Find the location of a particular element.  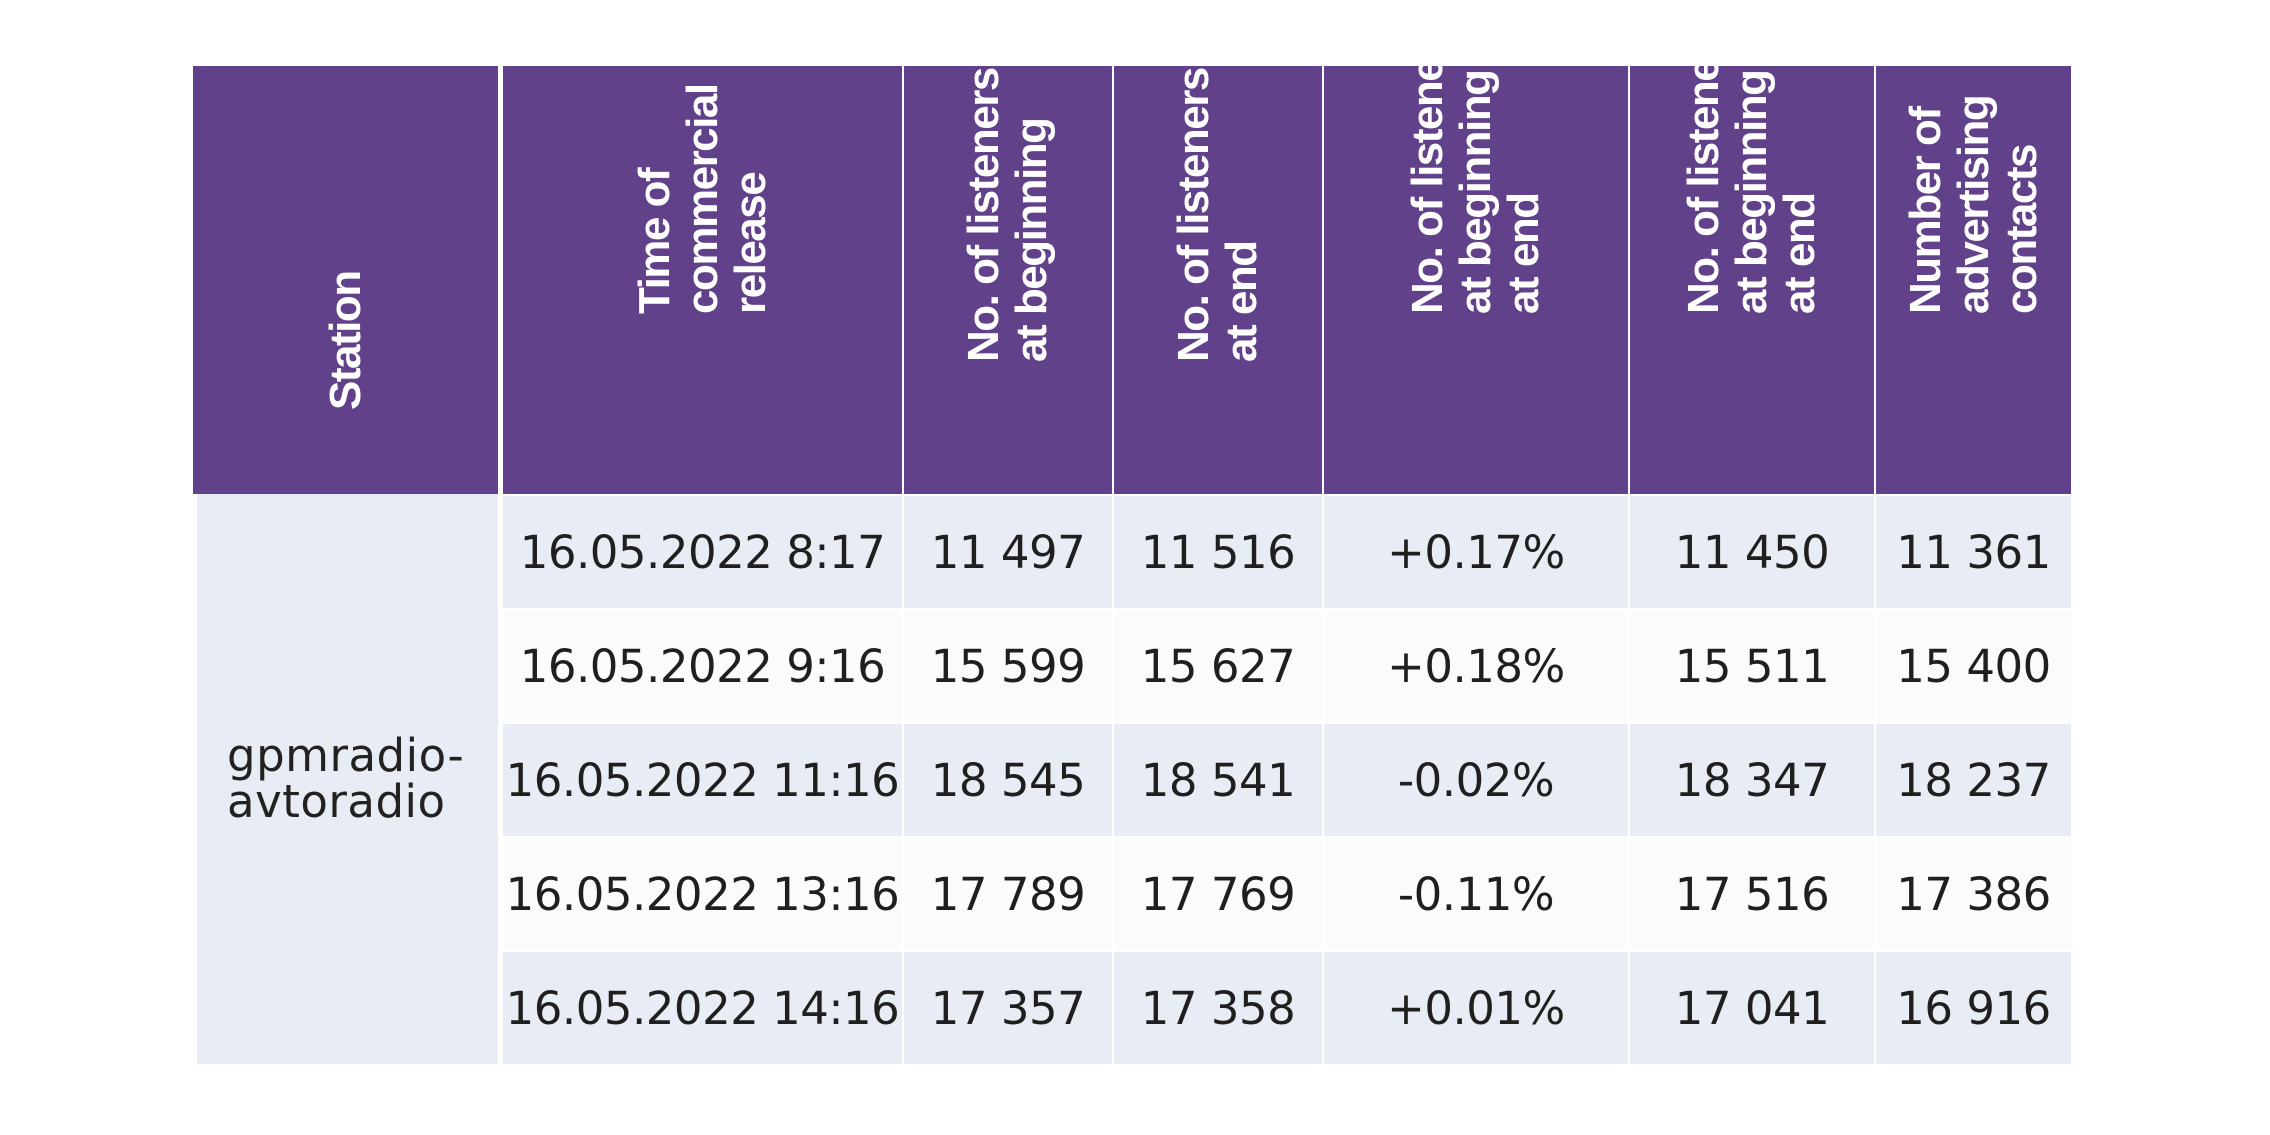

header-label: Station is located at coordinates (345, 340).